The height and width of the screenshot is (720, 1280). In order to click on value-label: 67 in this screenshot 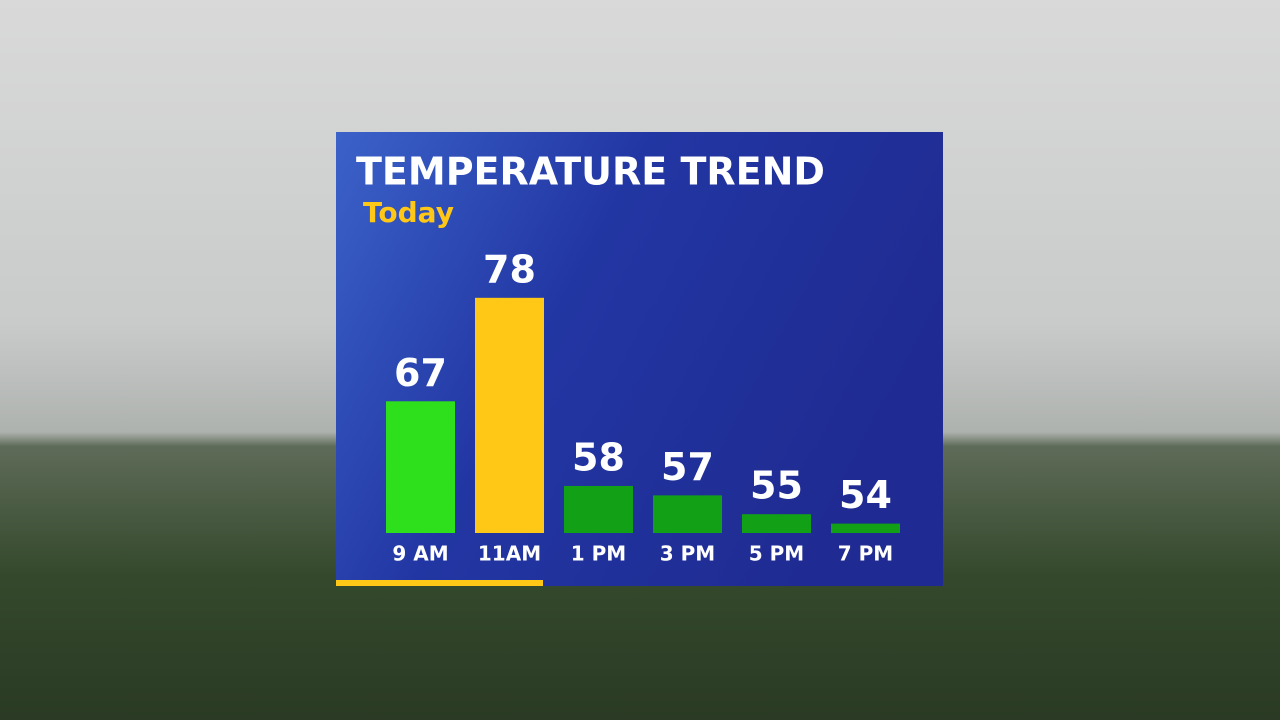, I will do `click(420, 373)`.